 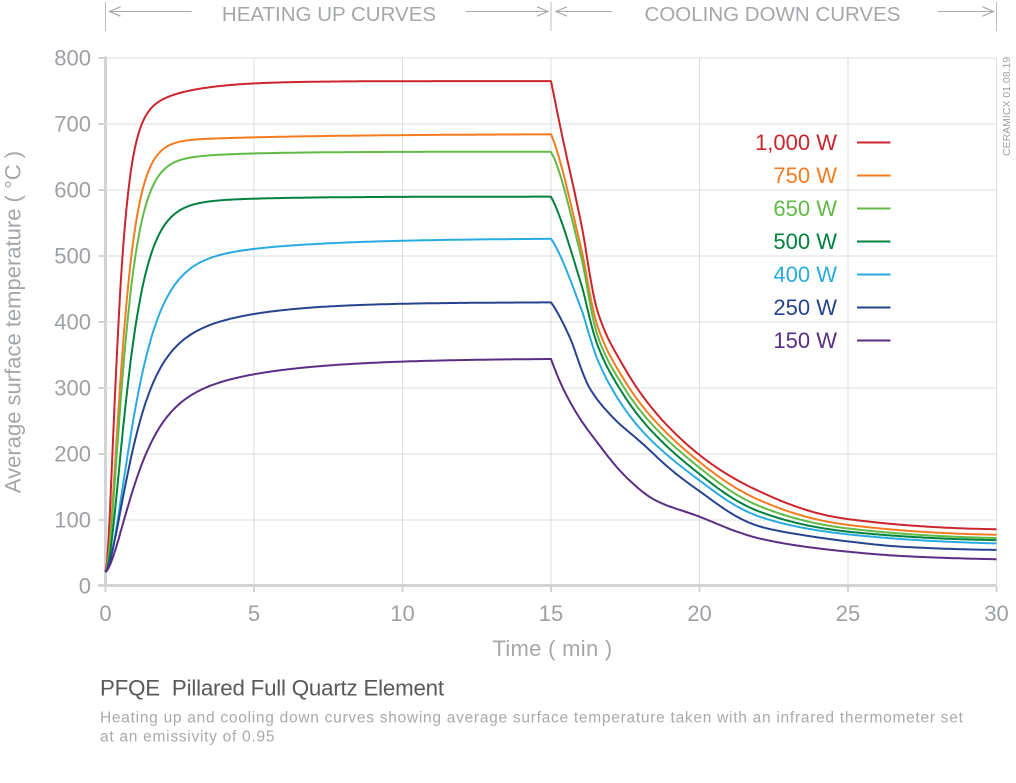 I want to click on svg-text: 800, so click(x=72, y=58).